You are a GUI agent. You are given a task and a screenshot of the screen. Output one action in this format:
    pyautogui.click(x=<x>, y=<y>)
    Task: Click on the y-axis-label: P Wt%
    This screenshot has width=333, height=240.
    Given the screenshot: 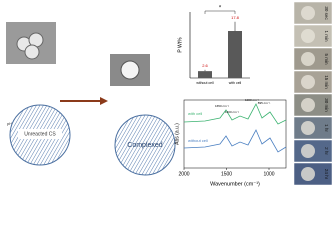 What is the action you would take?
    pyautogui.click(x=180, y=45)
    